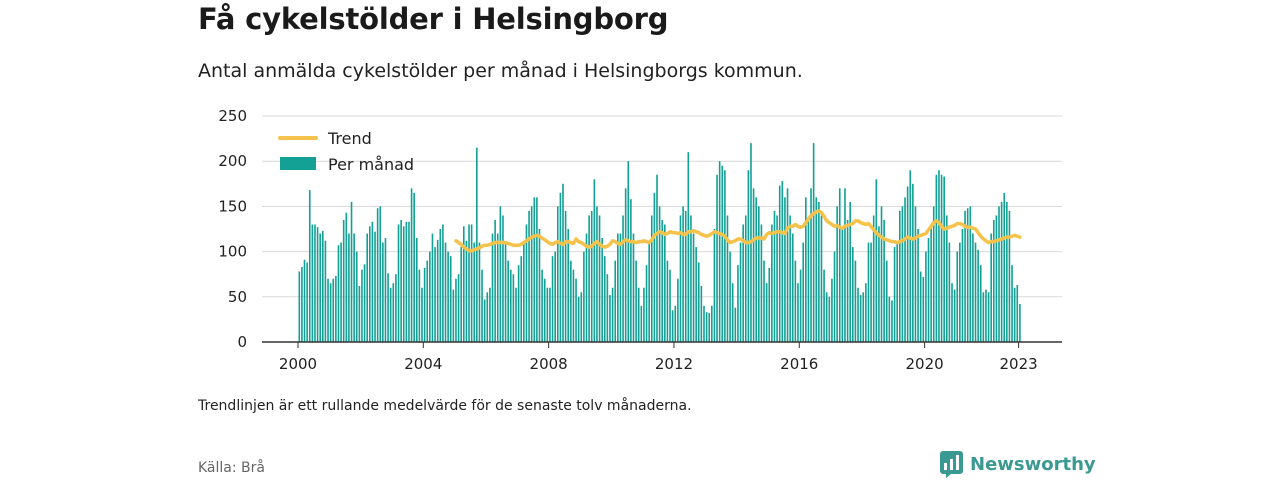  What do you see at coordinates (346, 151) in the screenshot?
I see `legend: Trend Per månad` at bounding box center [346, 151].